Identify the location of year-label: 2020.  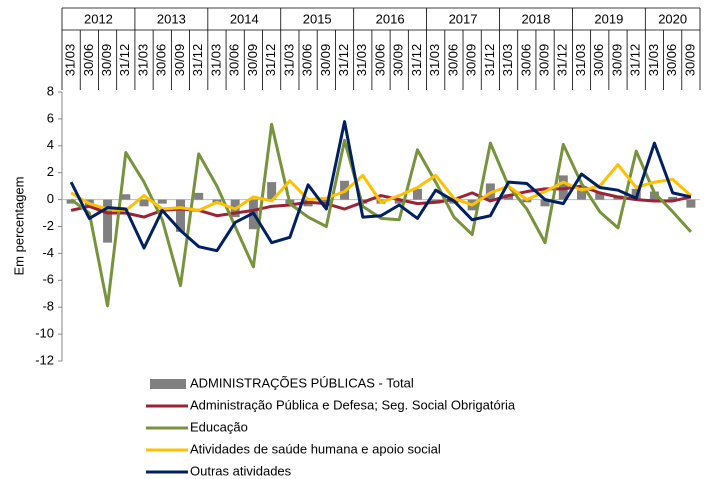
(672, 18).